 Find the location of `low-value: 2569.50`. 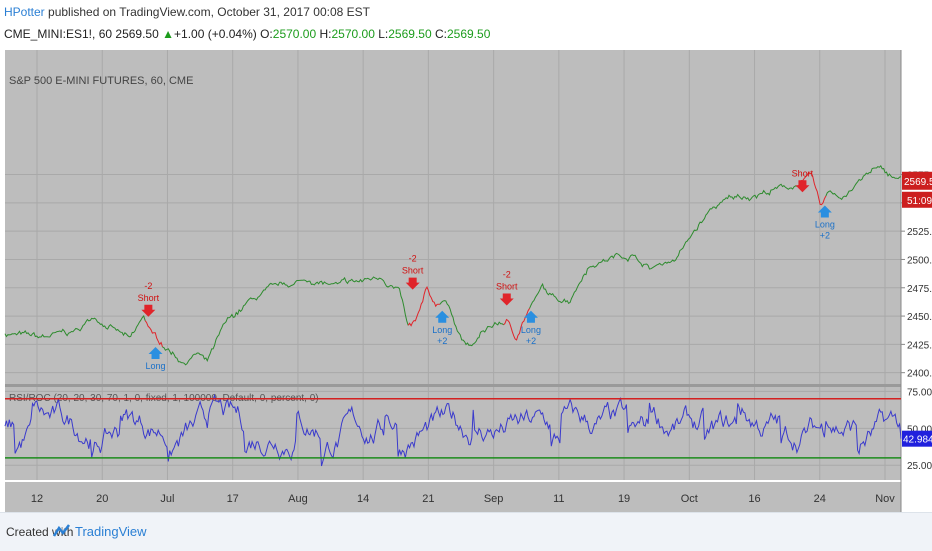

low-value: 2569.50 is located at coordinates (410, 34).